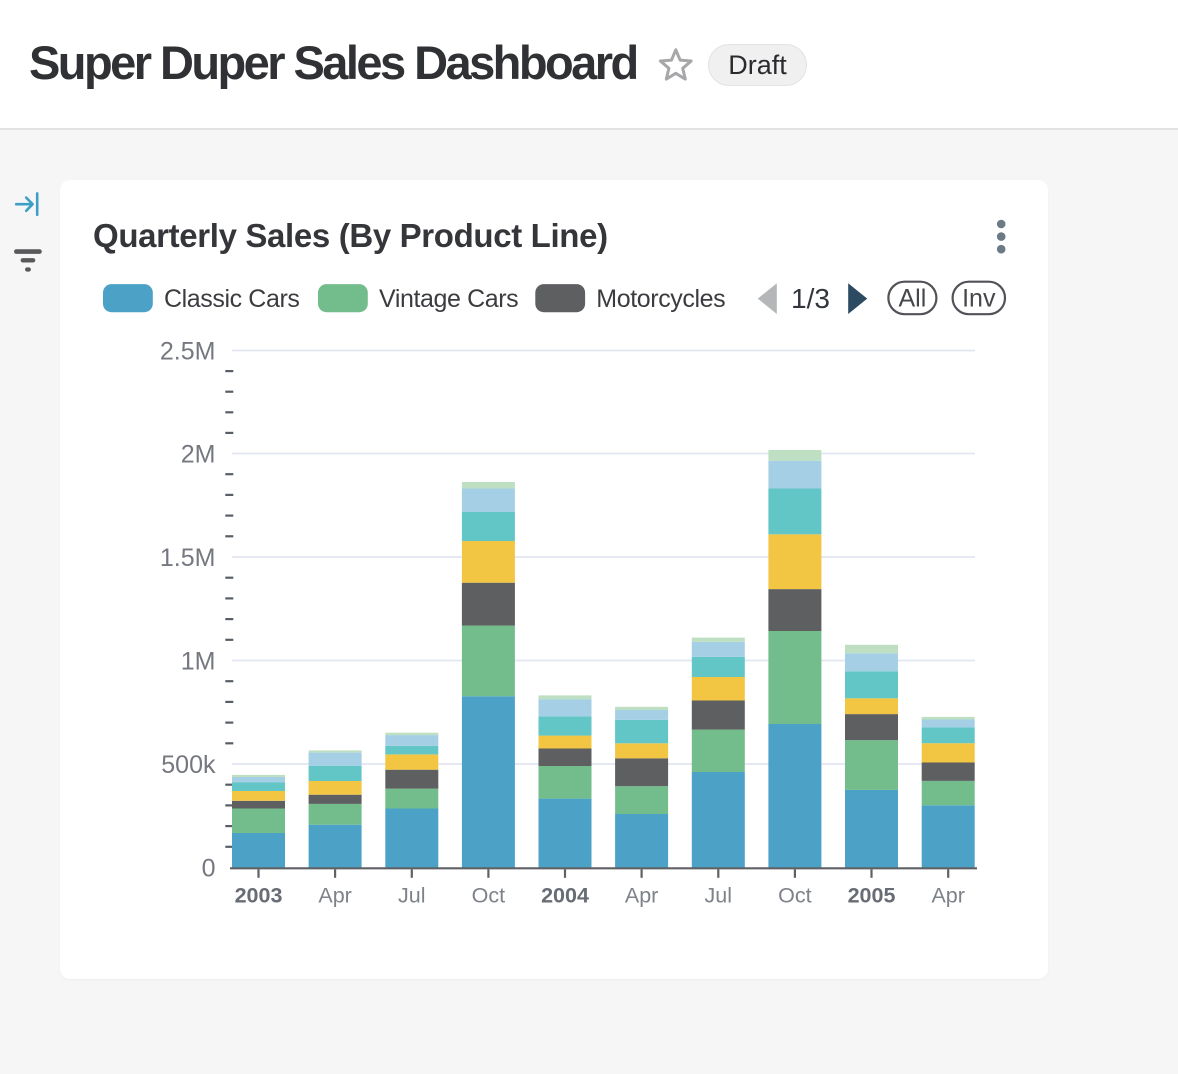  What do you see at coordinates (872, 896) in the screenshot?
I see `svg-text: 2005` at bounding box center [872, 896].